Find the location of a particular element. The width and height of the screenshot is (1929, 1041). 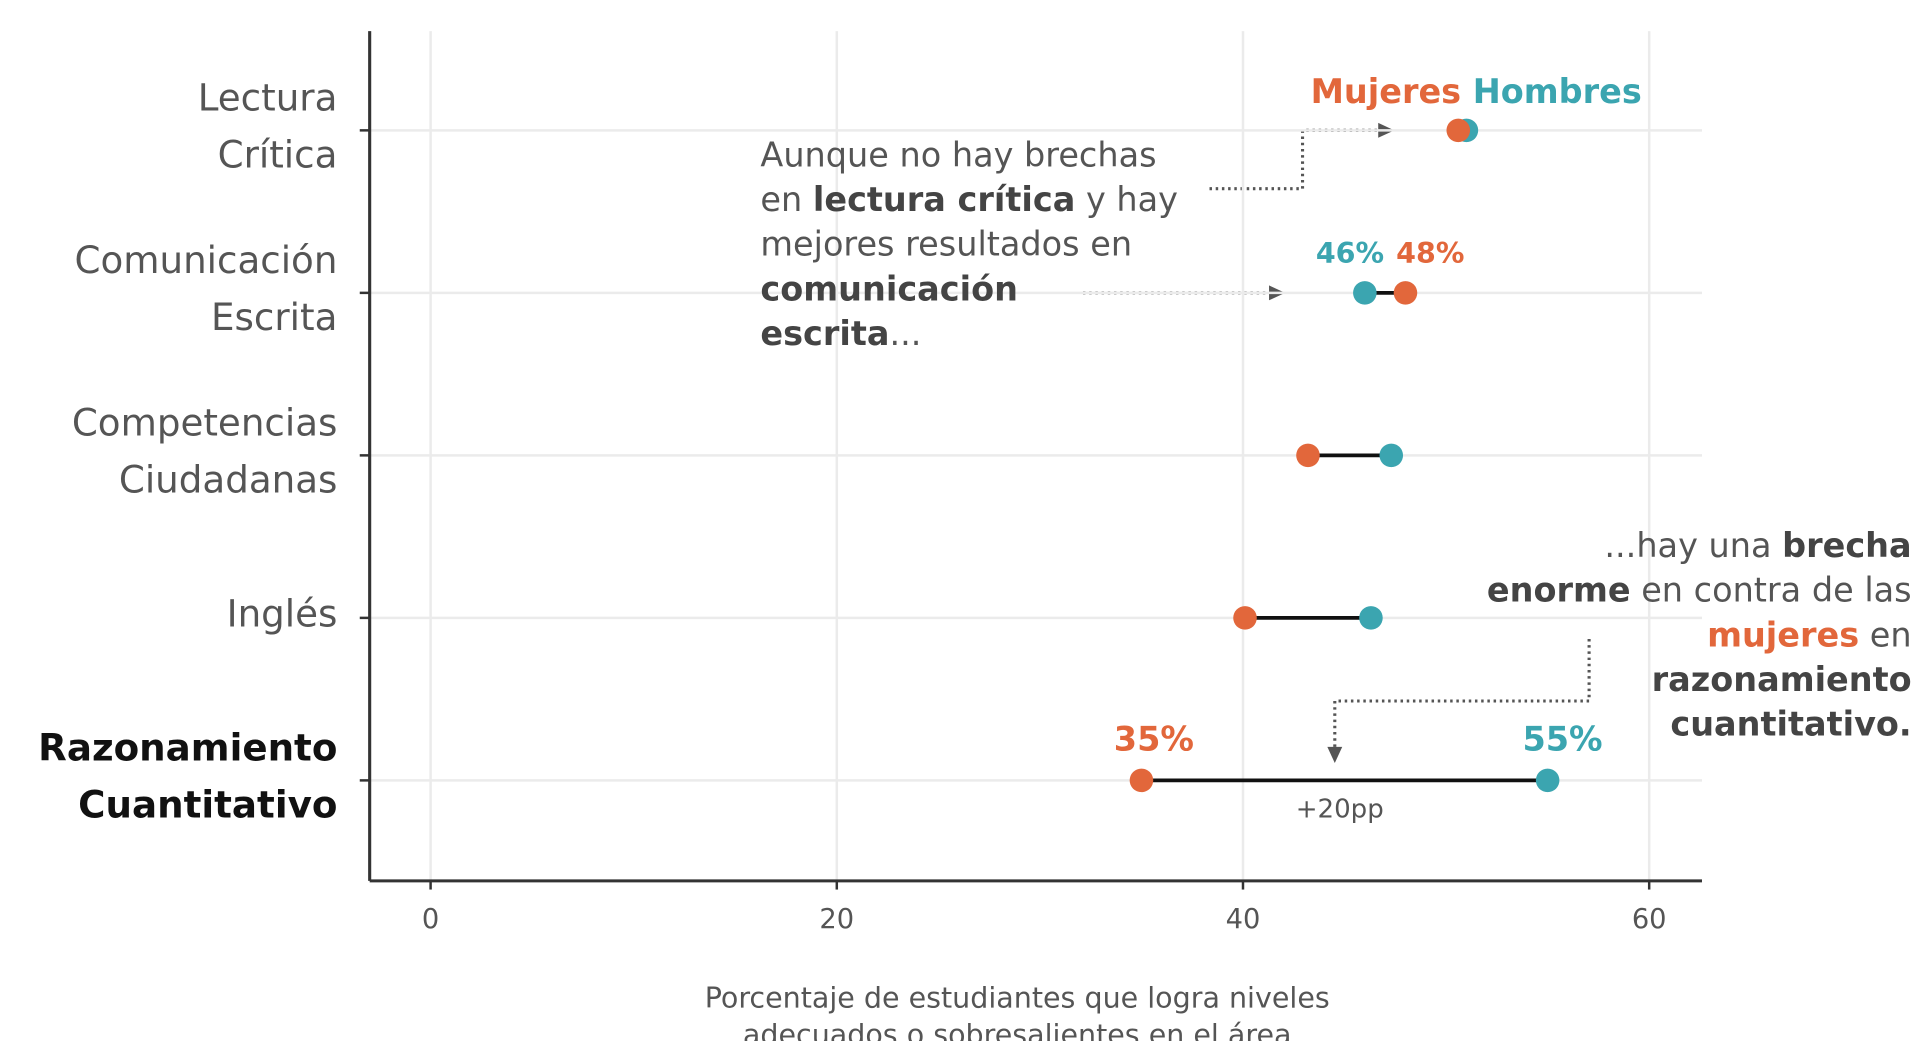

annotation: enorme en contra de las is located at coordinates (1699, 590).